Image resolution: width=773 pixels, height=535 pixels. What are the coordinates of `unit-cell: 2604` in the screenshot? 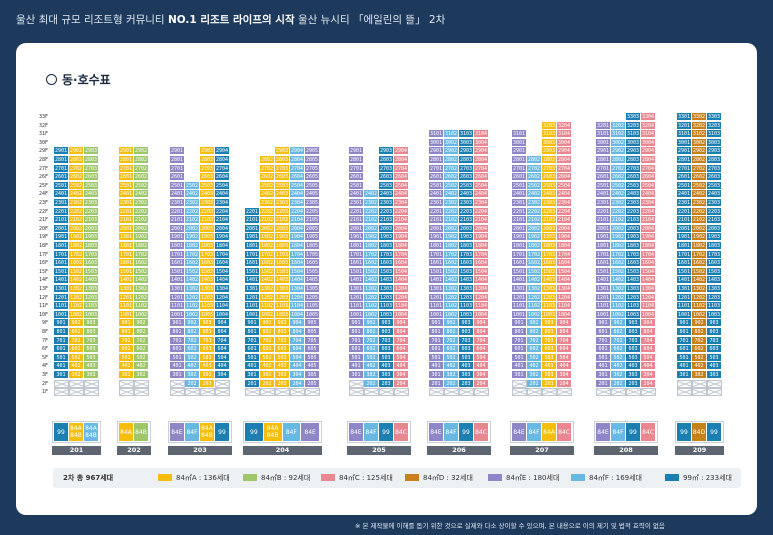 It's located at (297, 177).